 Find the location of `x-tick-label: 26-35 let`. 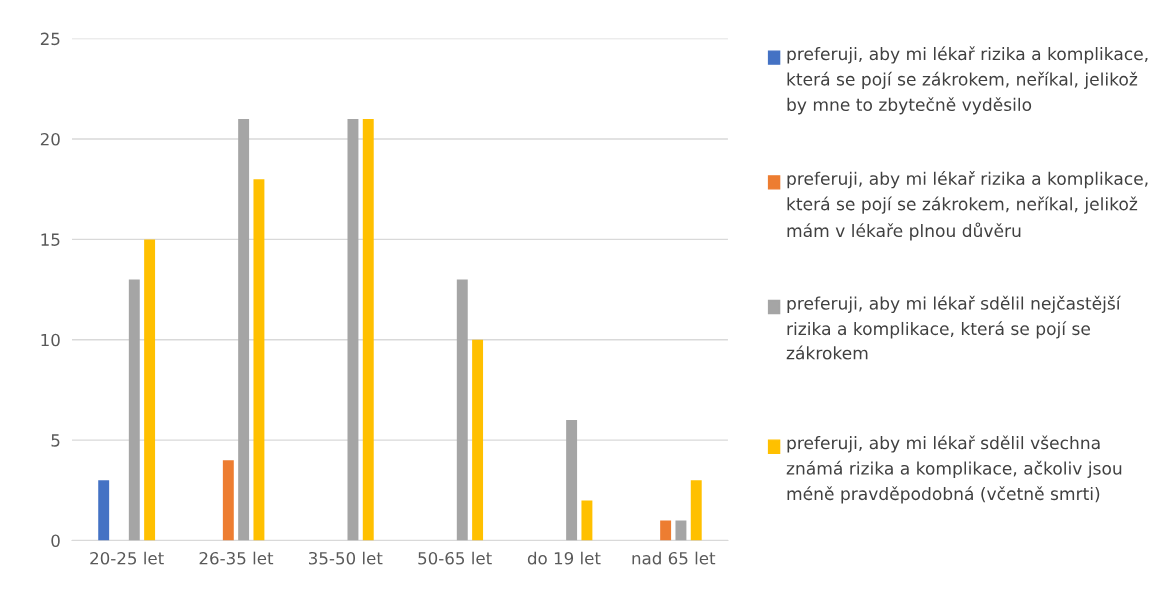

x-tick-label: 26-35 let is located at coordinates (236, 558).